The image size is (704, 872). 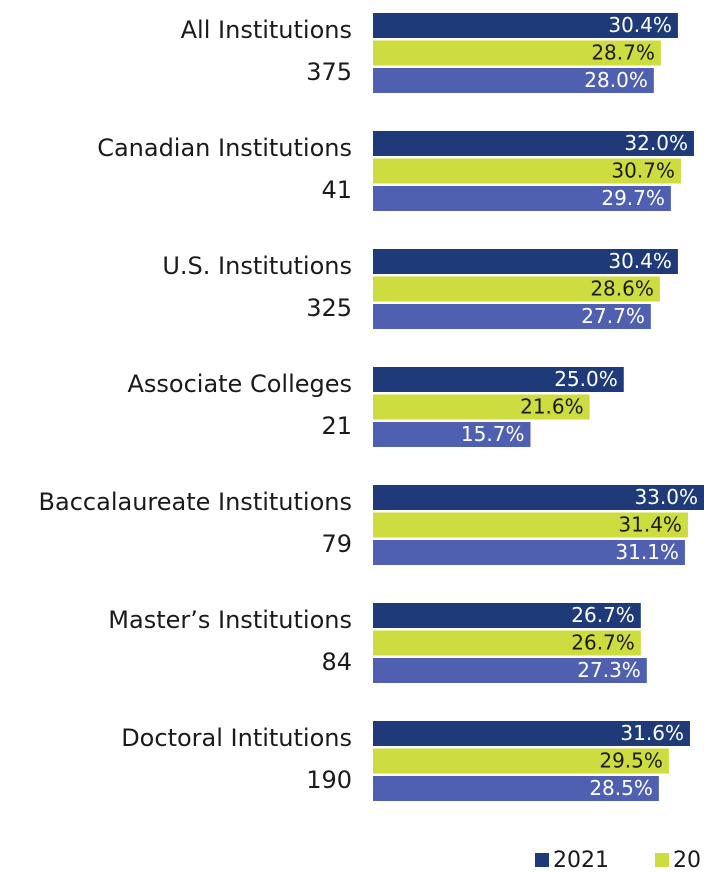 What do you see at coordinates (329, 780) in the screenshot?
I see `category-count: 190` at bounding box center [329, 780].